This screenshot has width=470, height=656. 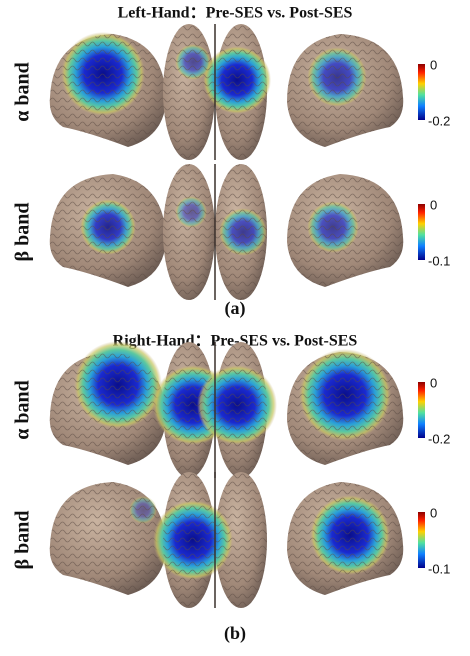 What do you see at coordinates (235, 341) in the screenshot?
I see `panel-title: Right-Hand：Pre-SES vs. Post-SES` at bounding box center [235, 341].